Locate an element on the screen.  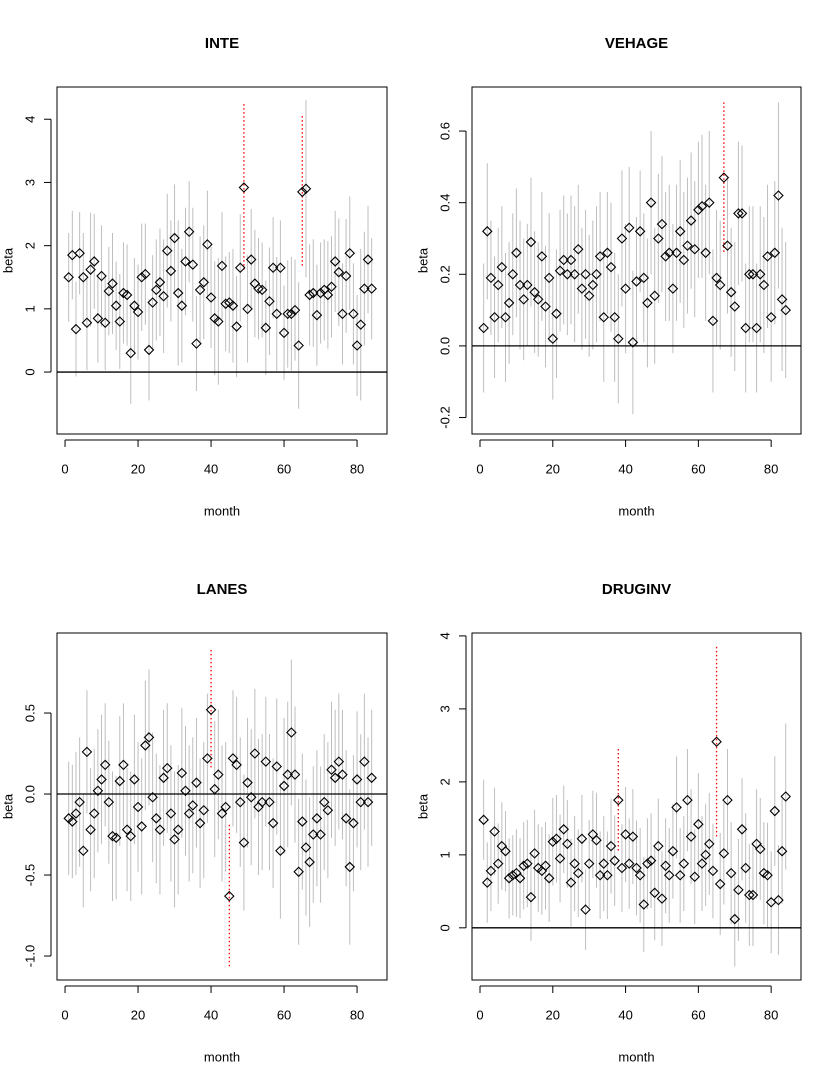
x-tick-label: 0 is located at coordinates (479, 1014).